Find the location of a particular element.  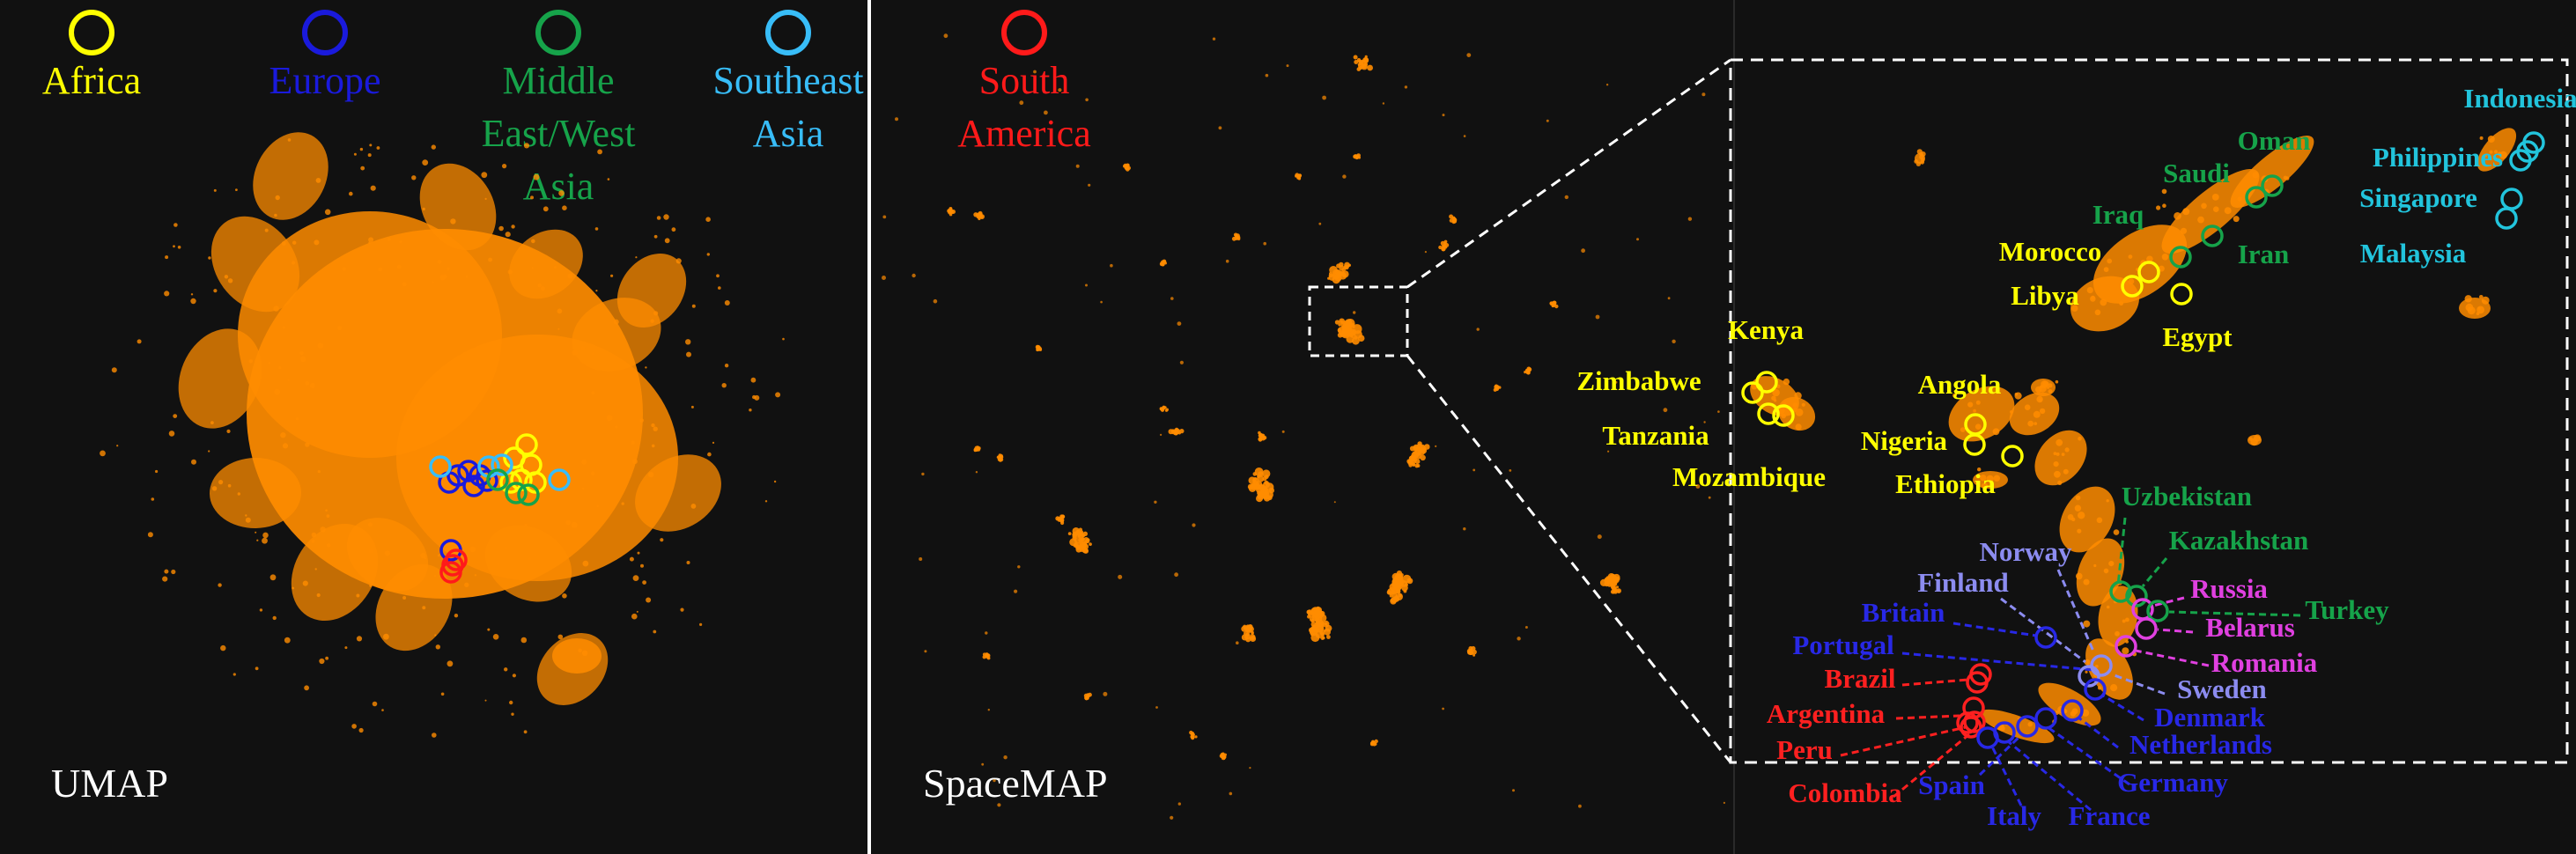

spacemap-title: SpaceMAP is located at coordinates (1015, 783).